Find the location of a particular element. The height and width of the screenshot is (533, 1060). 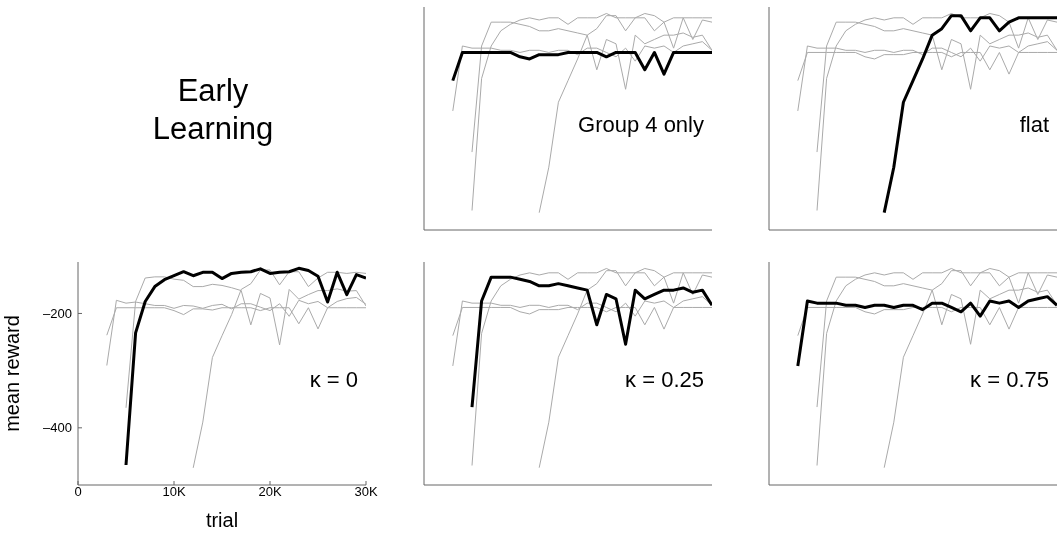

y-tick-label: –200 is located at coordinates (57, 314).